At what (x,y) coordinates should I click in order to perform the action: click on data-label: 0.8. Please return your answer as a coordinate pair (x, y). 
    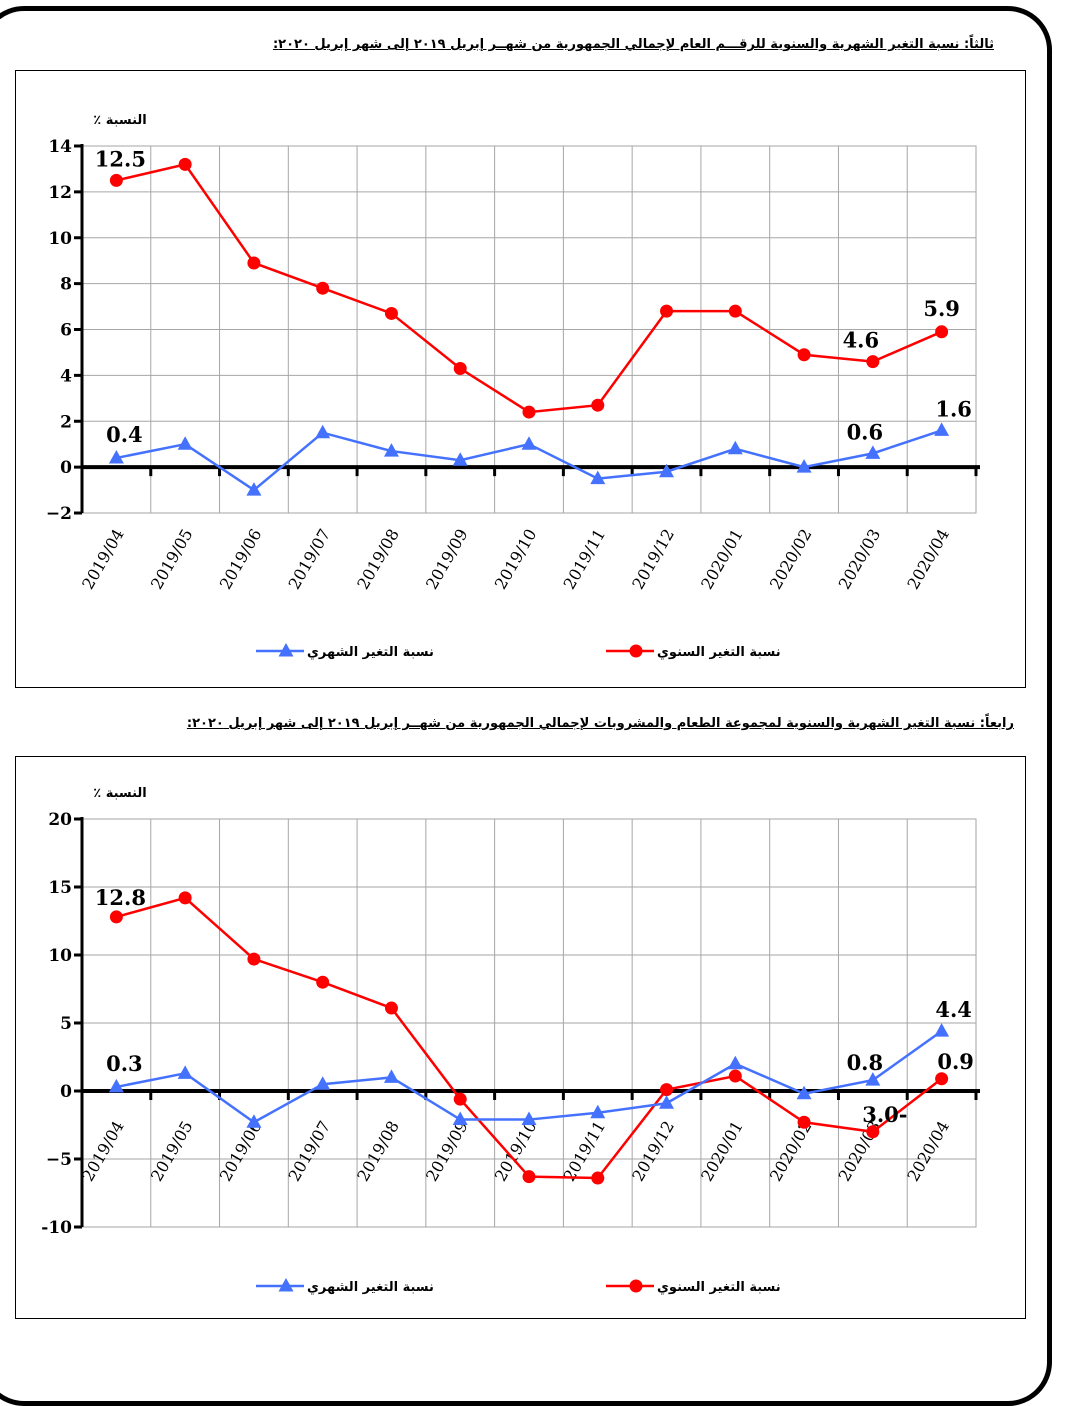
    Looking at the image, I should click on (865, 1062).